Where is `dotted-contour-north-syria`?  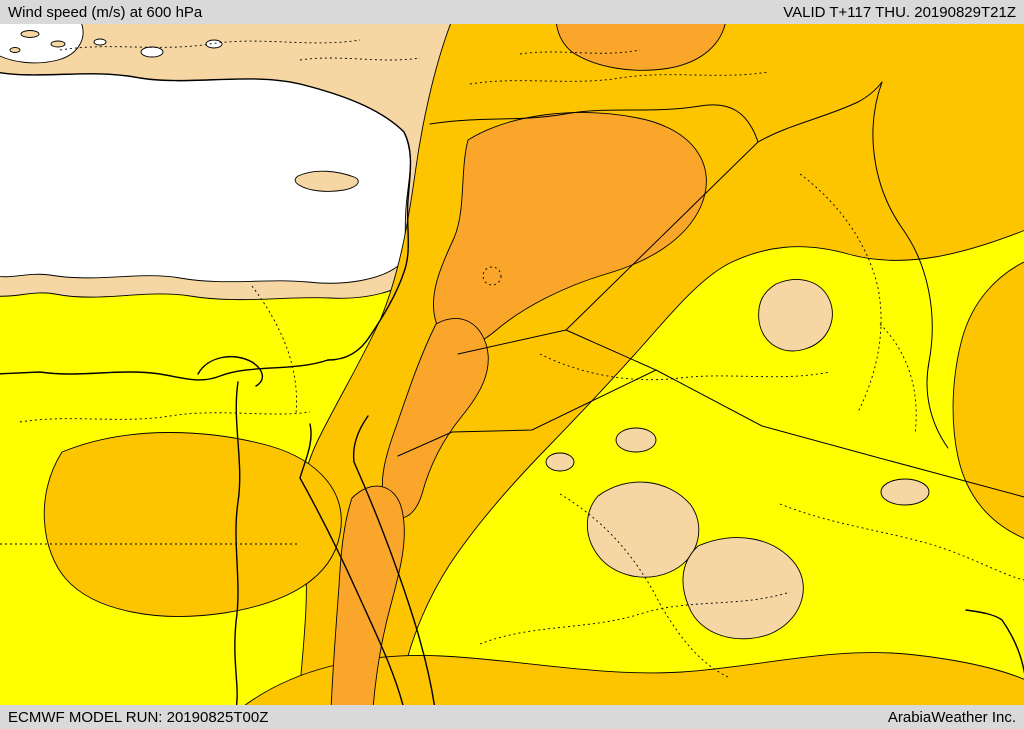 dotted-contour-north-syria is located at coordinates (619, 78).